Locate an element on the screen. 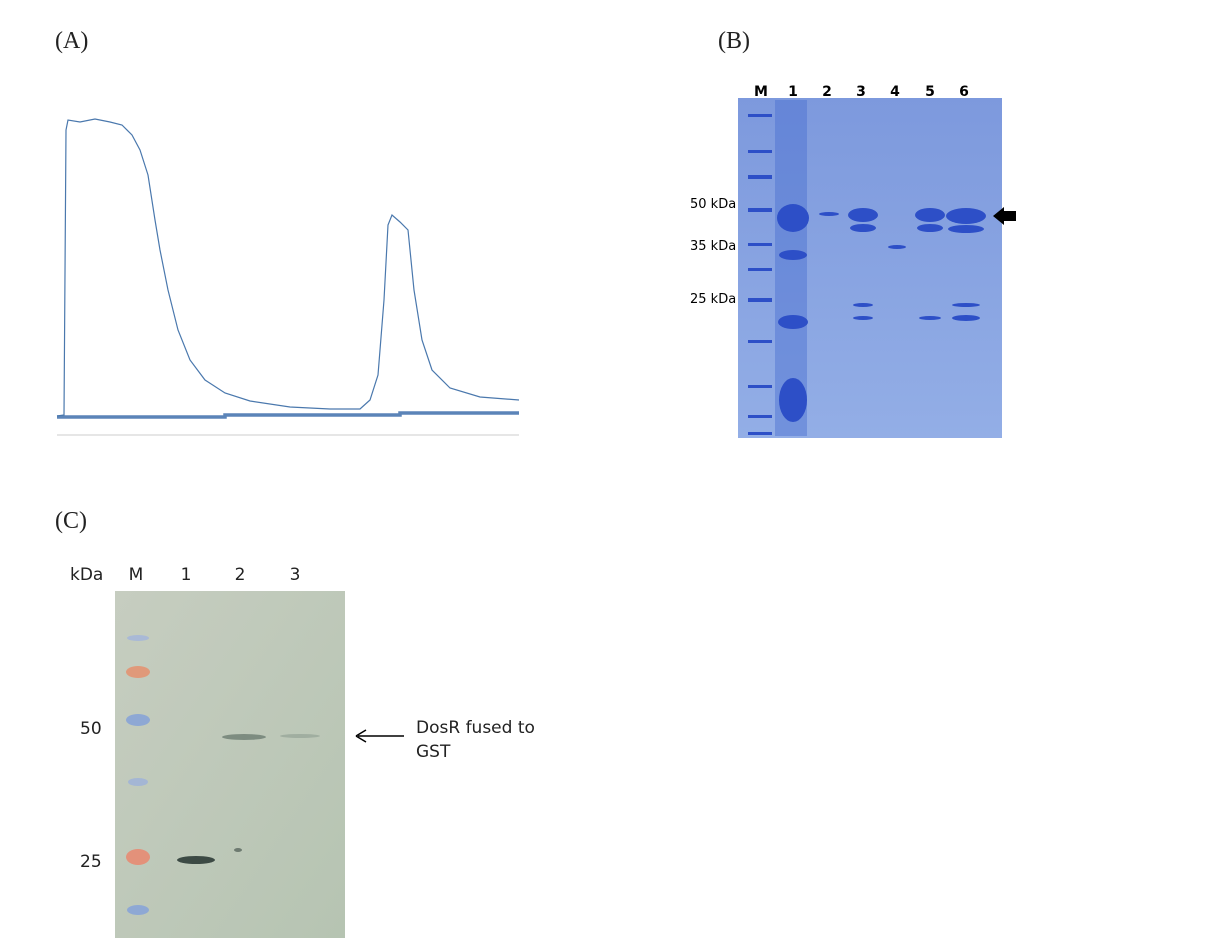 The image size is (1225, 943). lane-label: 5 is located at coordinates (930, 92).